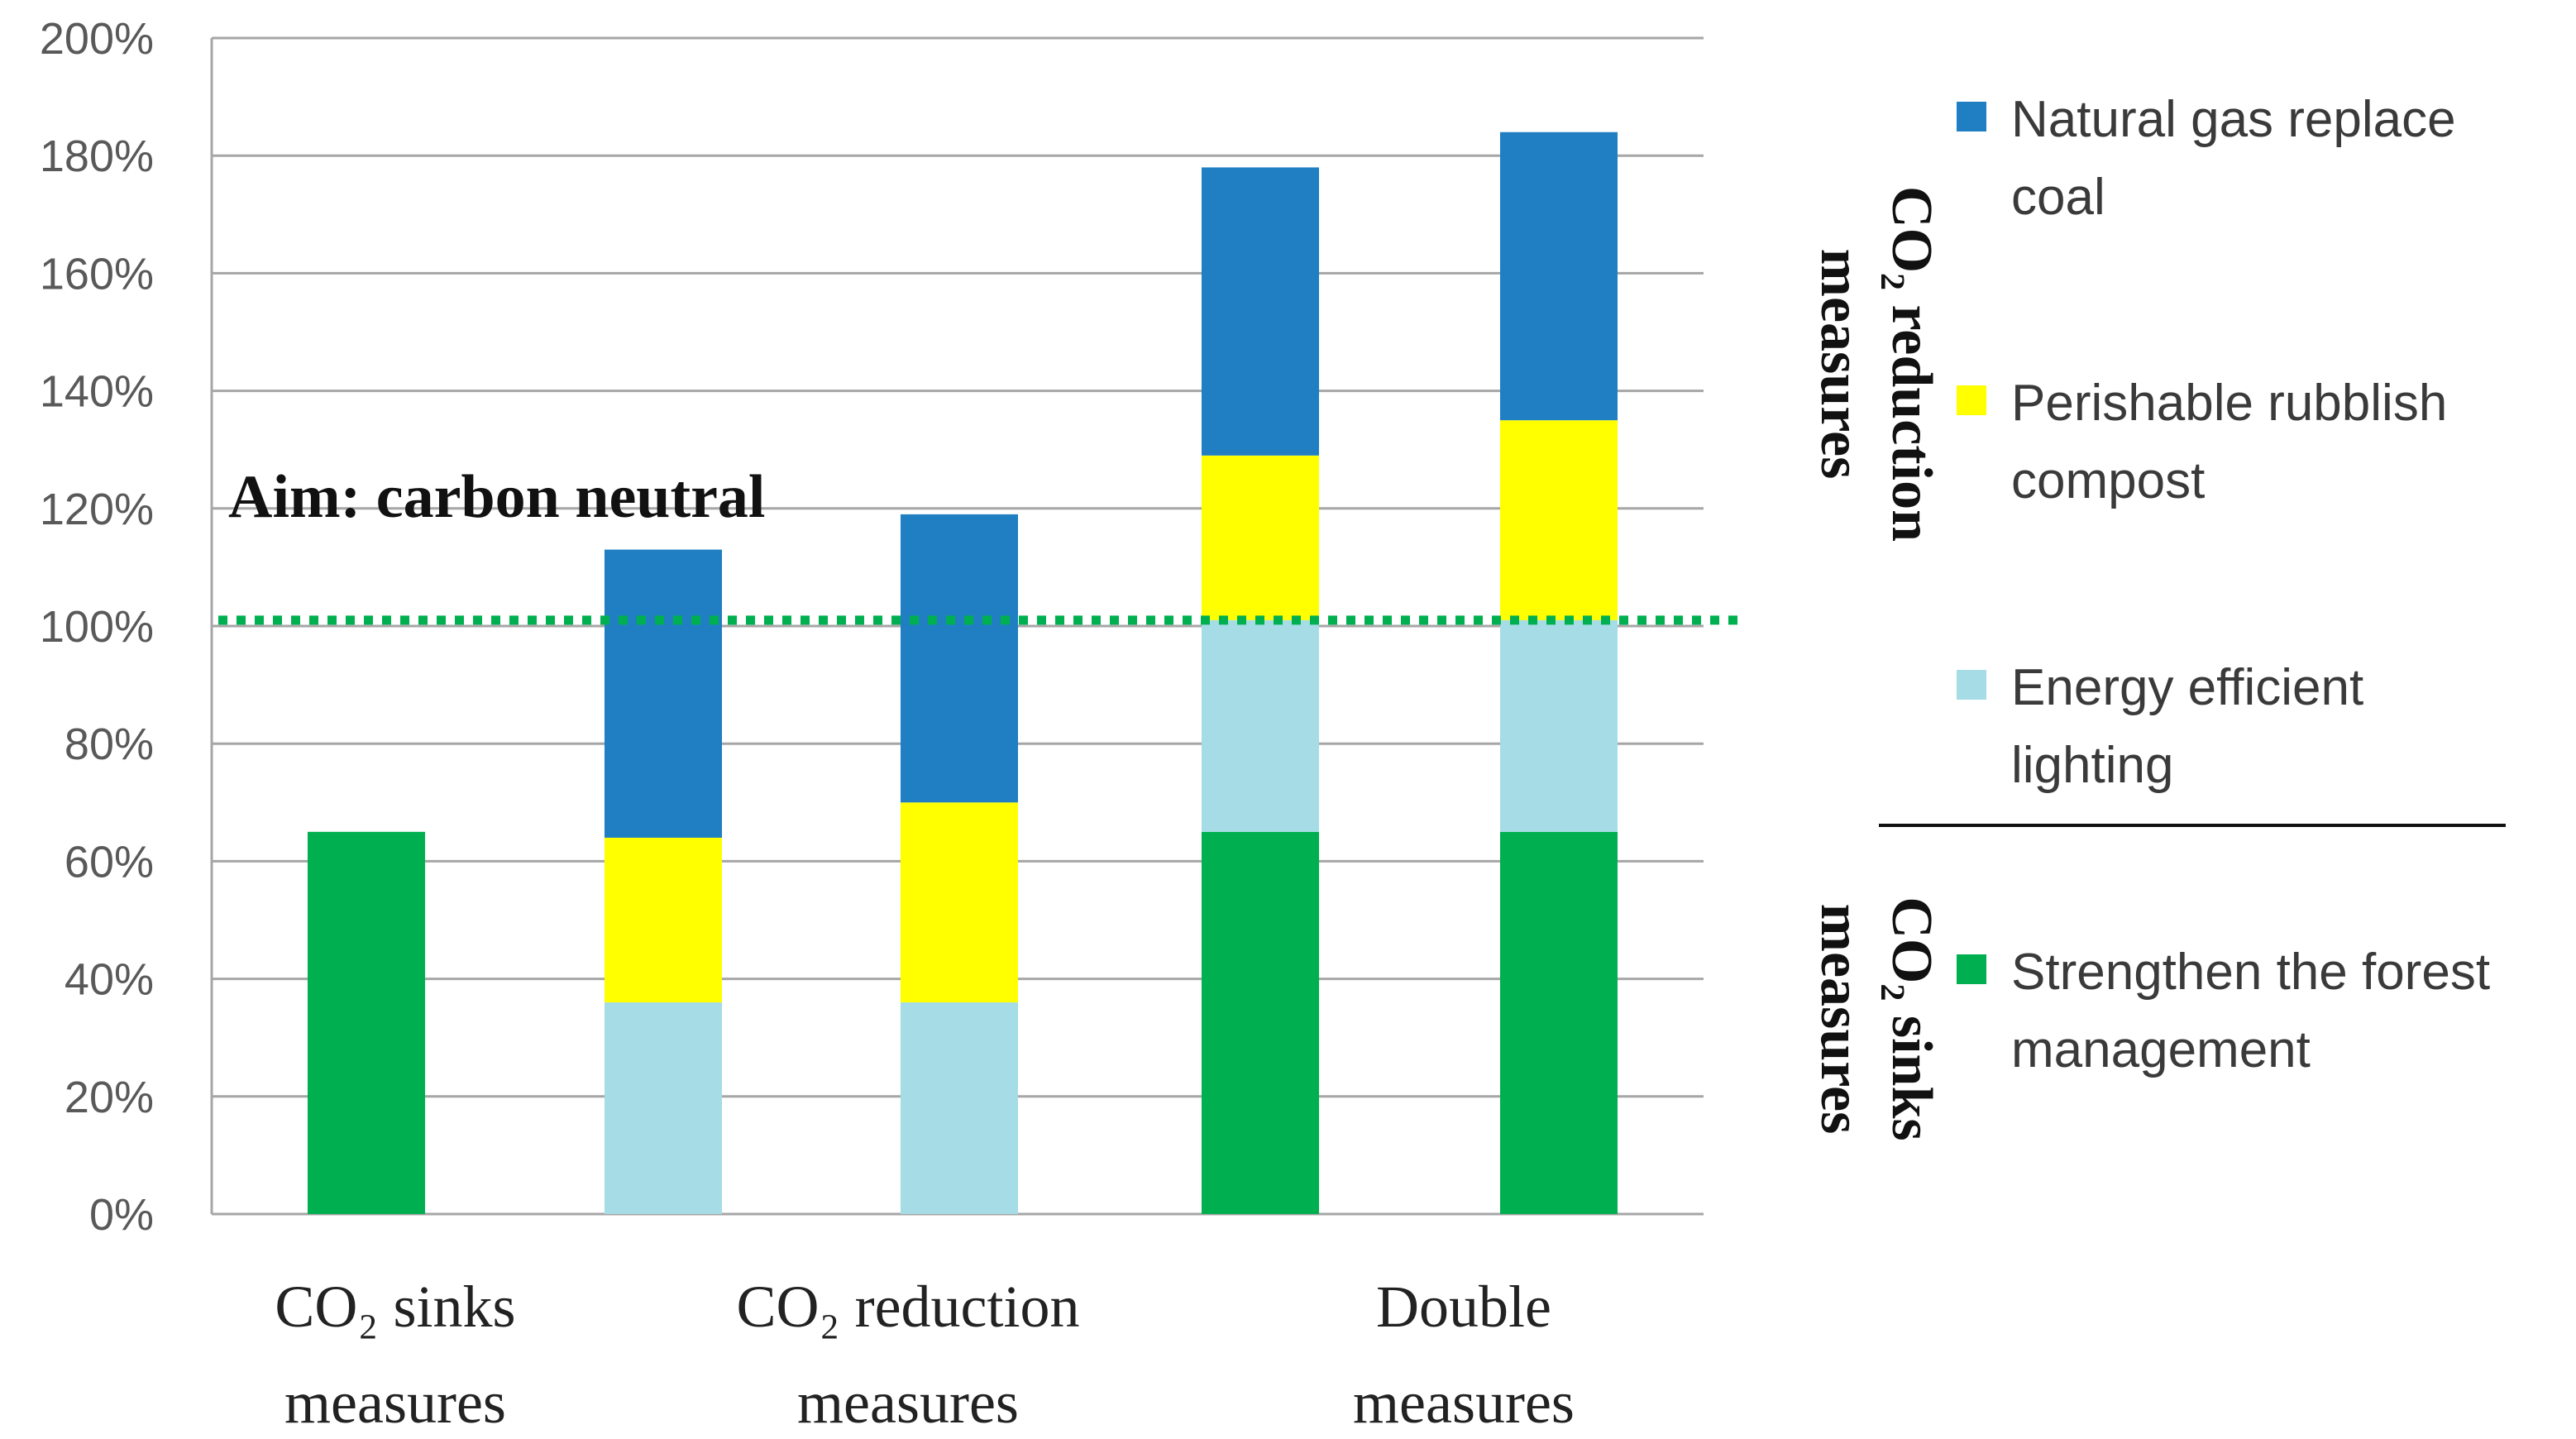 The image size is (2576, 1439). Describe the element at coordinates (97, 39) in the screenshot. I see `y-tick-label: 200%` at that location.